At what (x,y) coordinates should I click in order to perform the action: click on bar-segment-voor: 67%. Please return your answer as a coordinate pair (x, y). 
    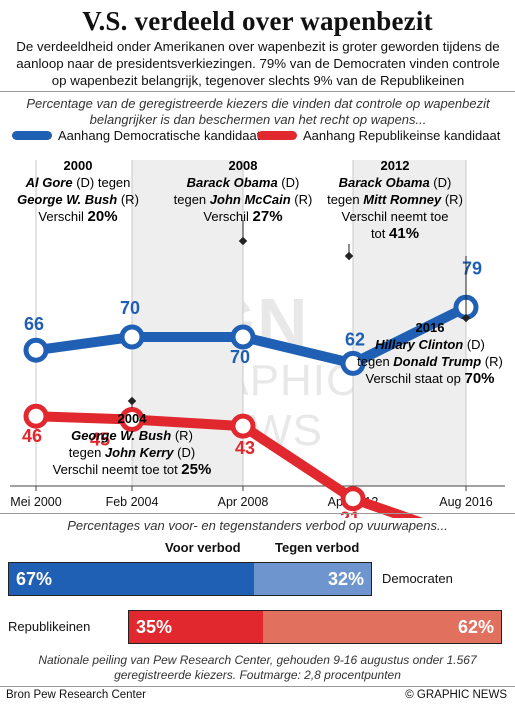
    Looking at the image, I should click on (131, 579).